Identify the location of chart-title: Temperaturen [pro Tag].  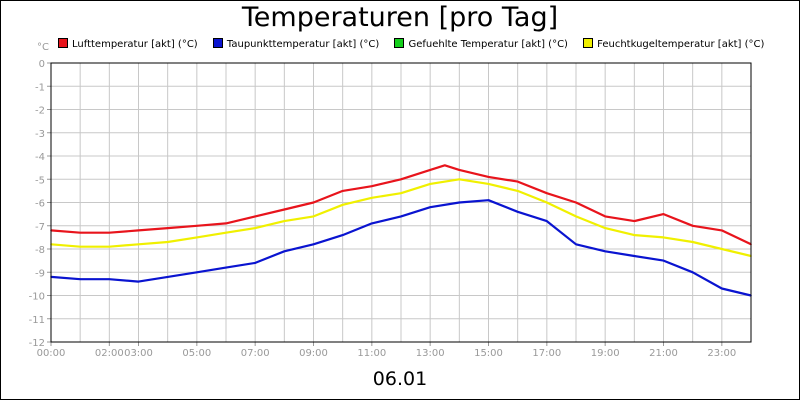
(400, 17).